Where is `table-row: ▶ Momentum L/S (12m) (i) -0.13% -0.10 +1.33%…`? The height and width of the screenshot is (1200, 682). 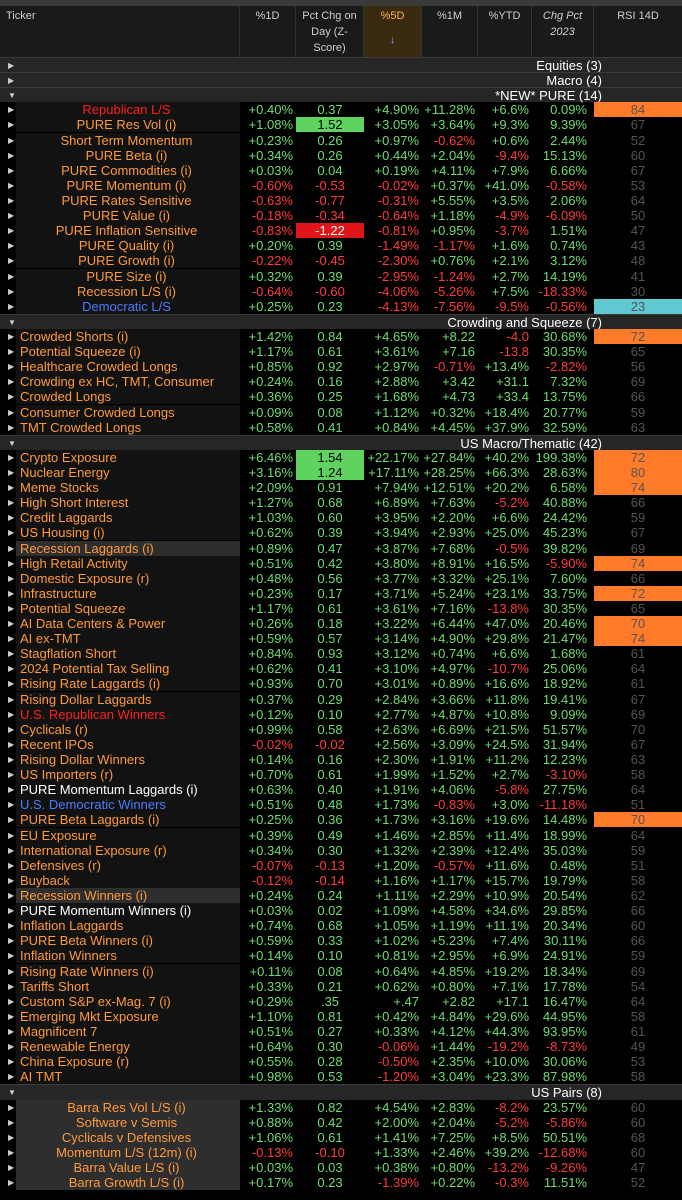 table-row: ▶ Momentum L/S (12m) (i) -0.13% -0.10 +1.33%… is located at coordinates (341, 1152).